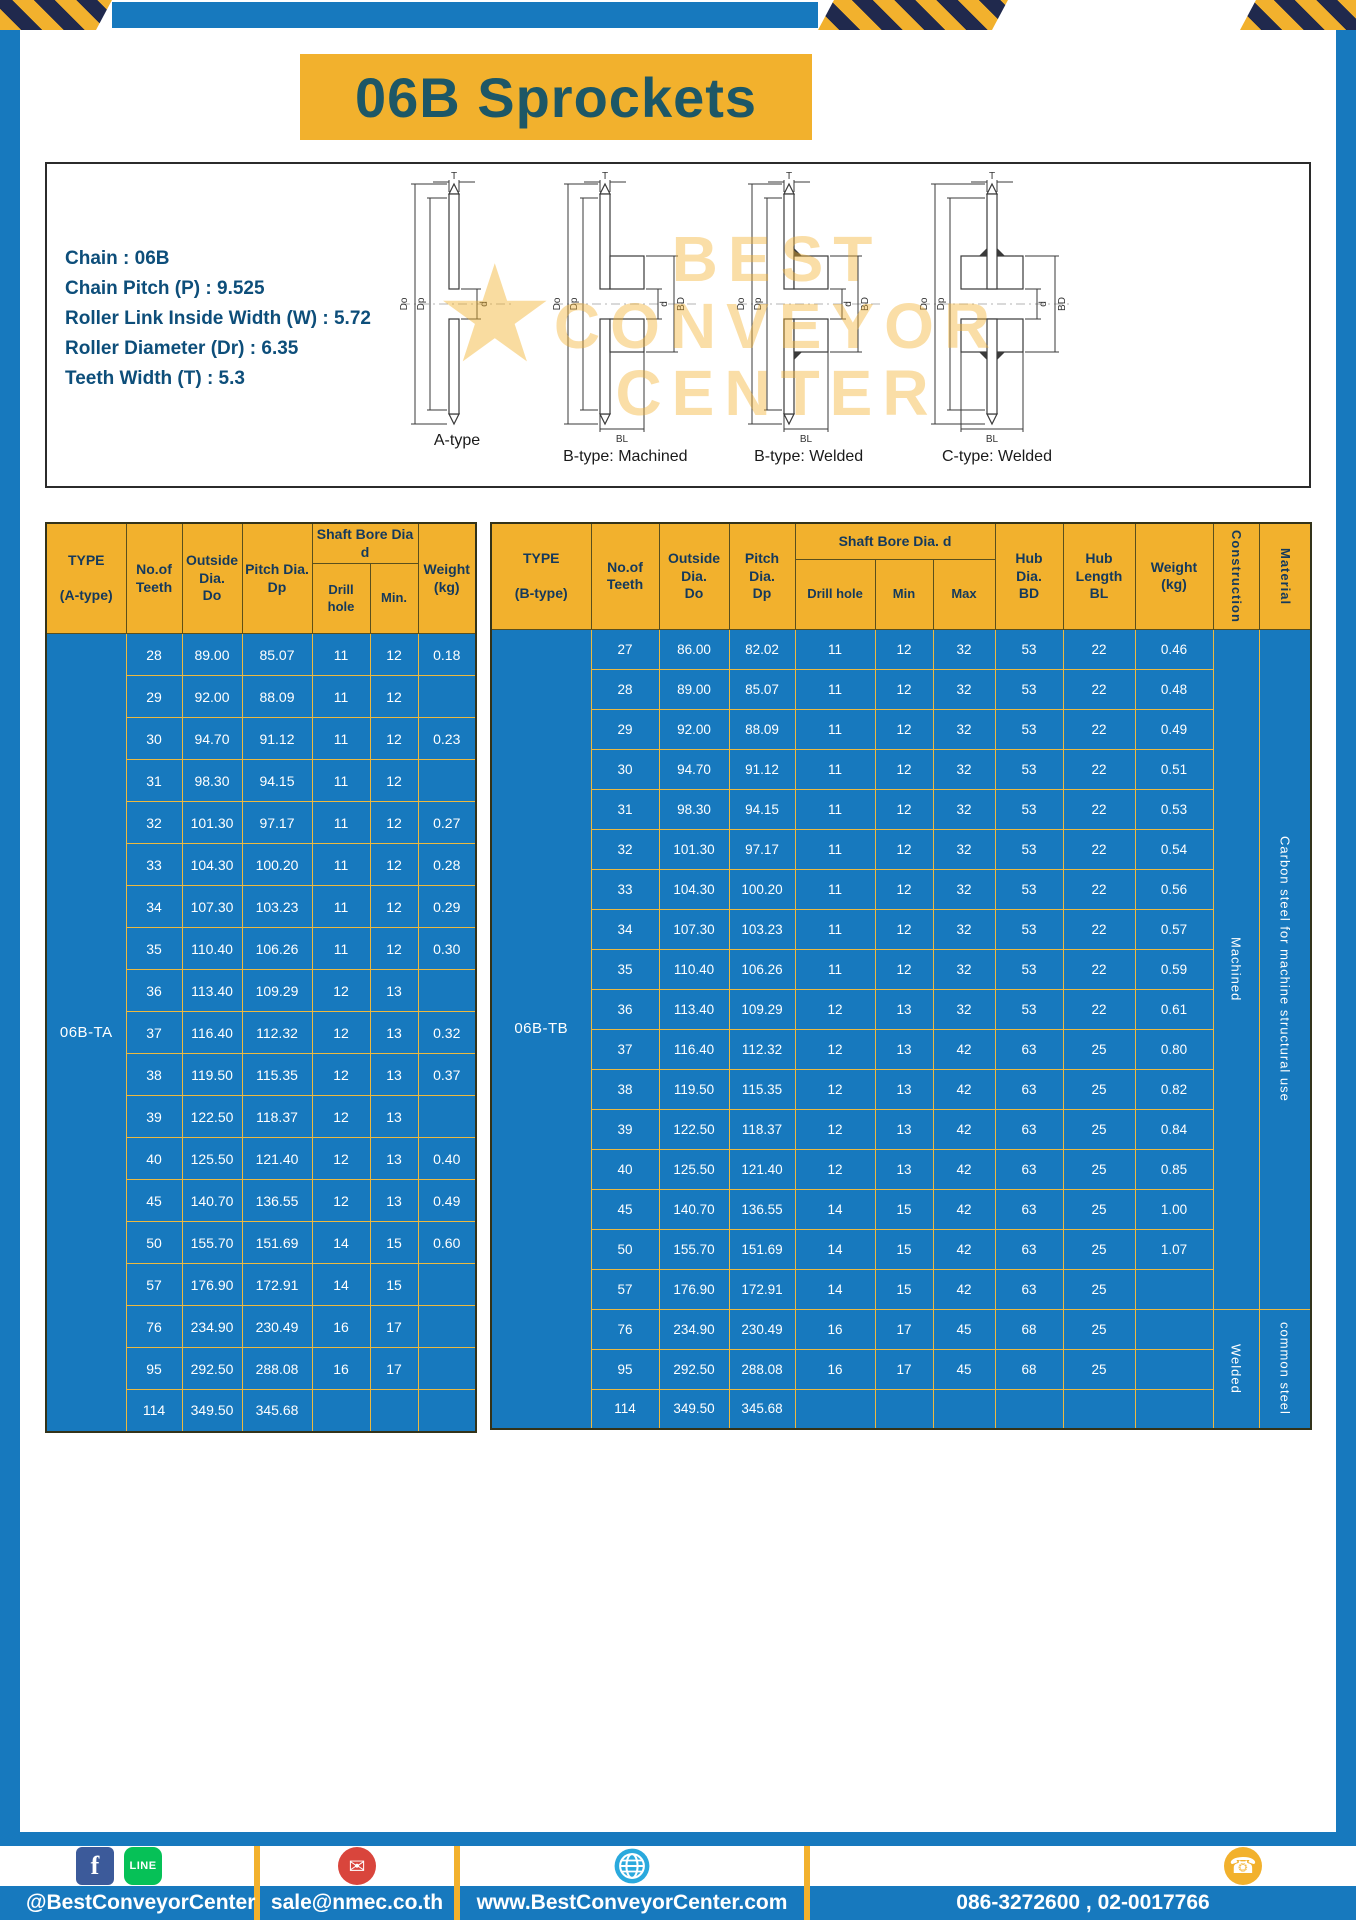  Describe the element at coordinates (341, 598) in the screenshot. I see `col-header-drill-hole: Drill hole` at that location.